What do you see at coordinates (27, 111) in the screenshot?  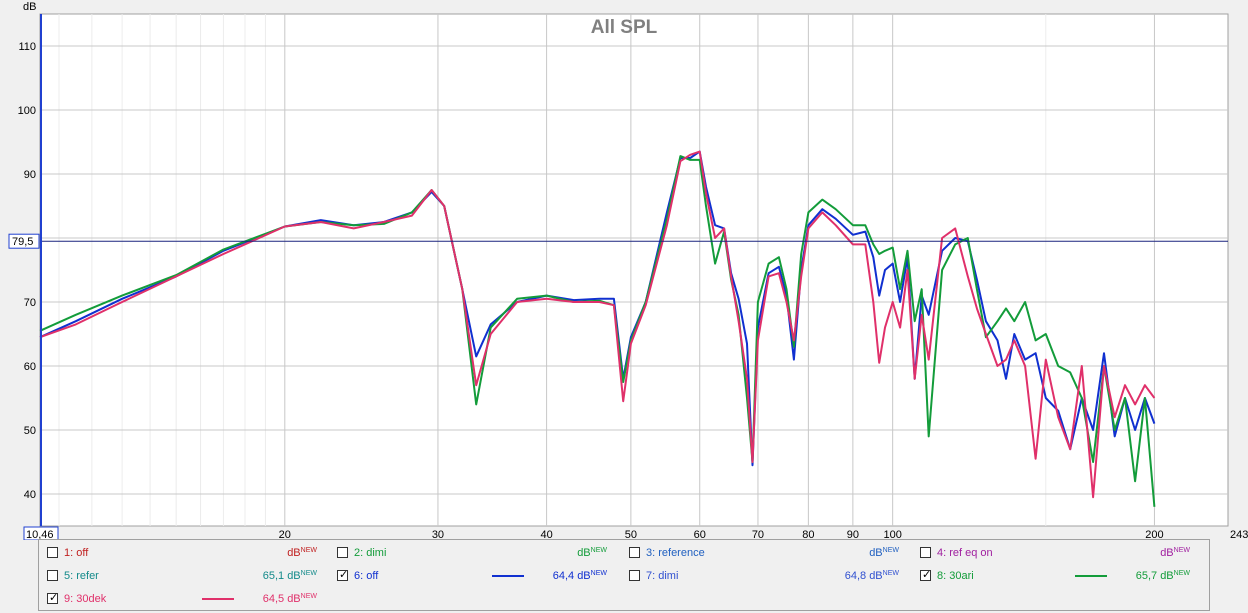 I see `y-tick-label: 100` at bounding box center [27, 111].